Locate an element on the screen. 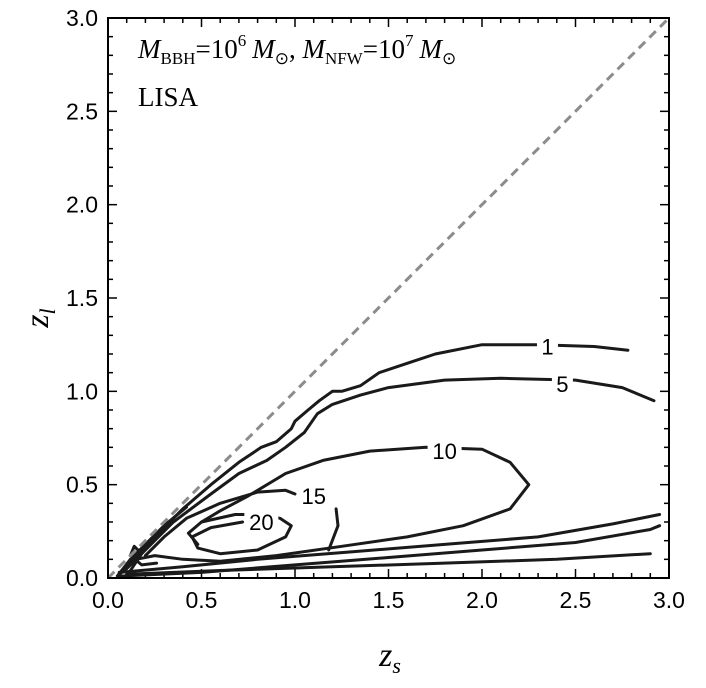 The height and width of the screenshot is (688, 706). x-tick-label: 1.0 is located at coordinates (295, 600).